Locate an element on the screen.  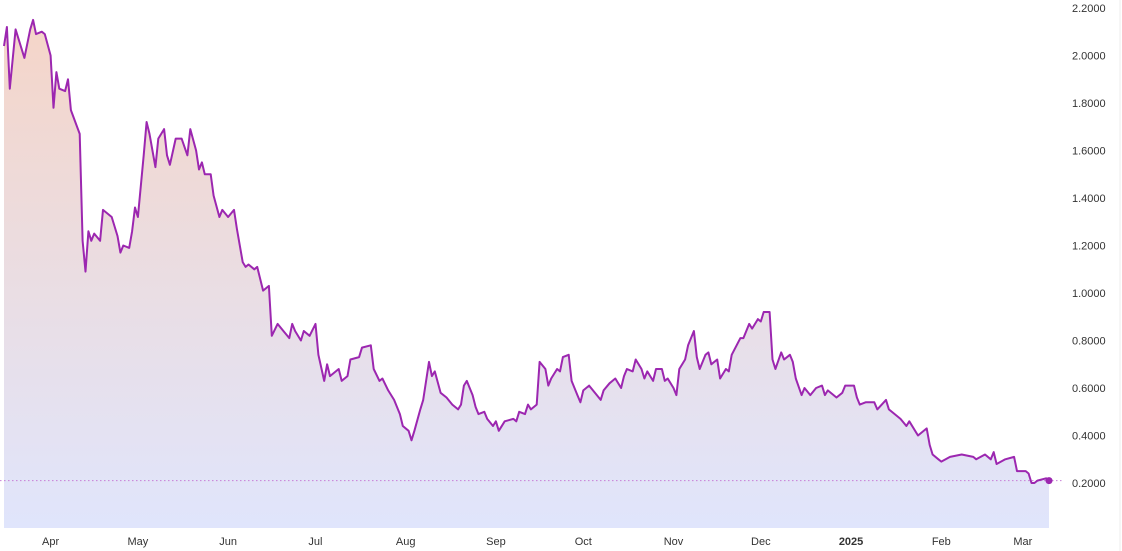
y-tick-label: 1.2000 is located at coordinates (1089, 247).